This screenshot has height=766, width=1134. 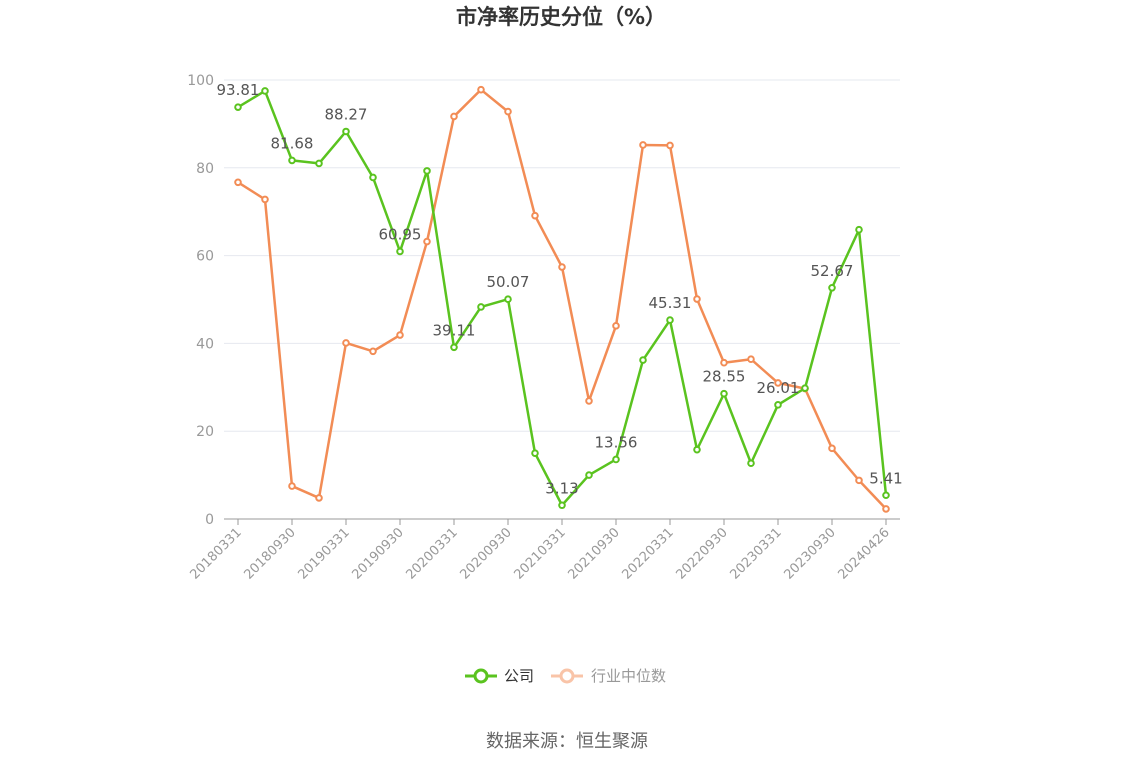 I want to click on data-label: 26.01, so click(x=778, y=388).